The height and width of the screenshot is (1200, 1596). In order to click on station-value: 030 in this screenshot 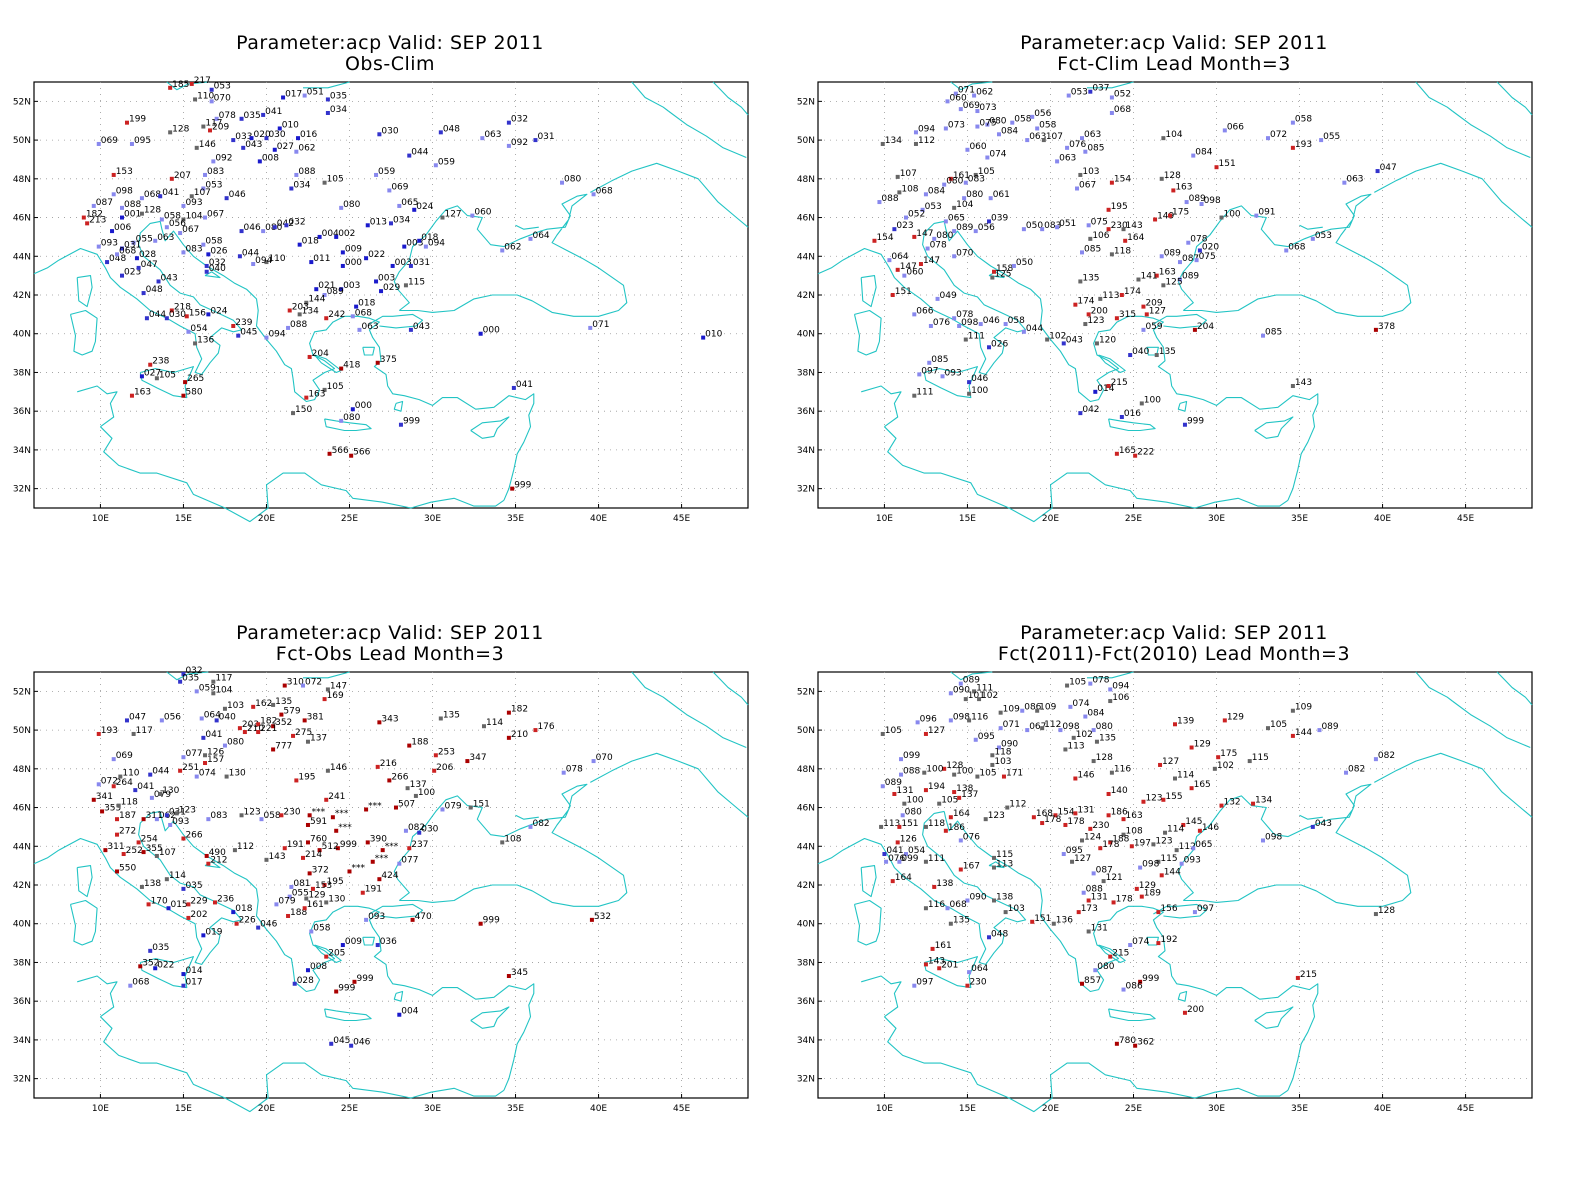, I will do `click(177, 315)`.